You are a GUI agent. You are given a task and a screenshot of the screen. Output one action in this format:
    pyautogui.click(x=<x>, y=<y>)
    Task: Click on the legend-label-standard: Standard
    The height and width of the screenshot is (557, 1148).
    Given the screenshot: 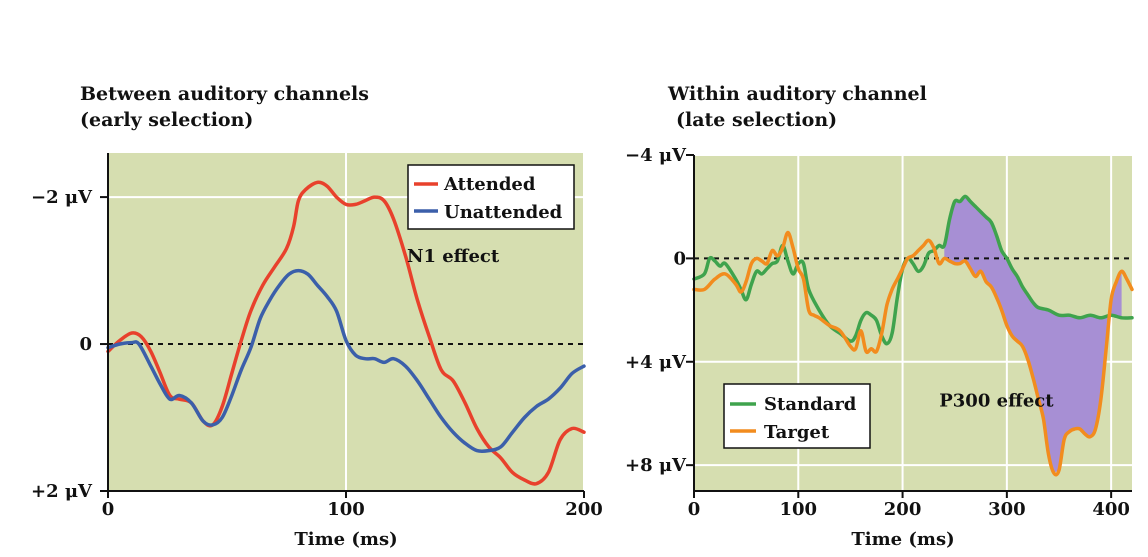 What is the action you would take?
    pyautogui.click(x=810, y=404)
    